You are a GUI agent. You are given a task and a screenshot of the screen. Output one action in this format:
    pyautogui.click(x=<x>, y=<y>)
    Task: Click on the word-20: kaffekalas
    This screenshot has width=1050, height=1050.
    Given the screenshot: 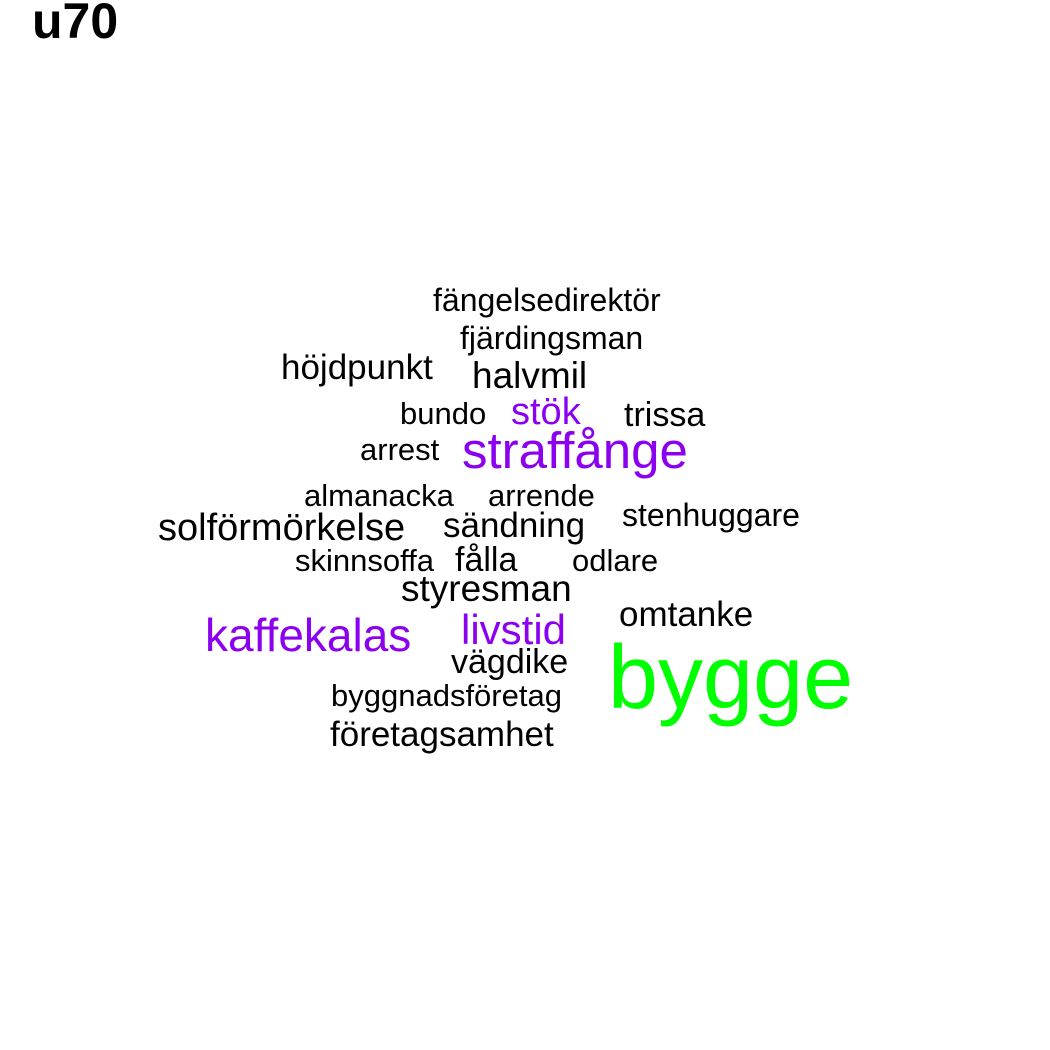 What is the action you would take?
    pyautogui.click(x=308, y=635)
    